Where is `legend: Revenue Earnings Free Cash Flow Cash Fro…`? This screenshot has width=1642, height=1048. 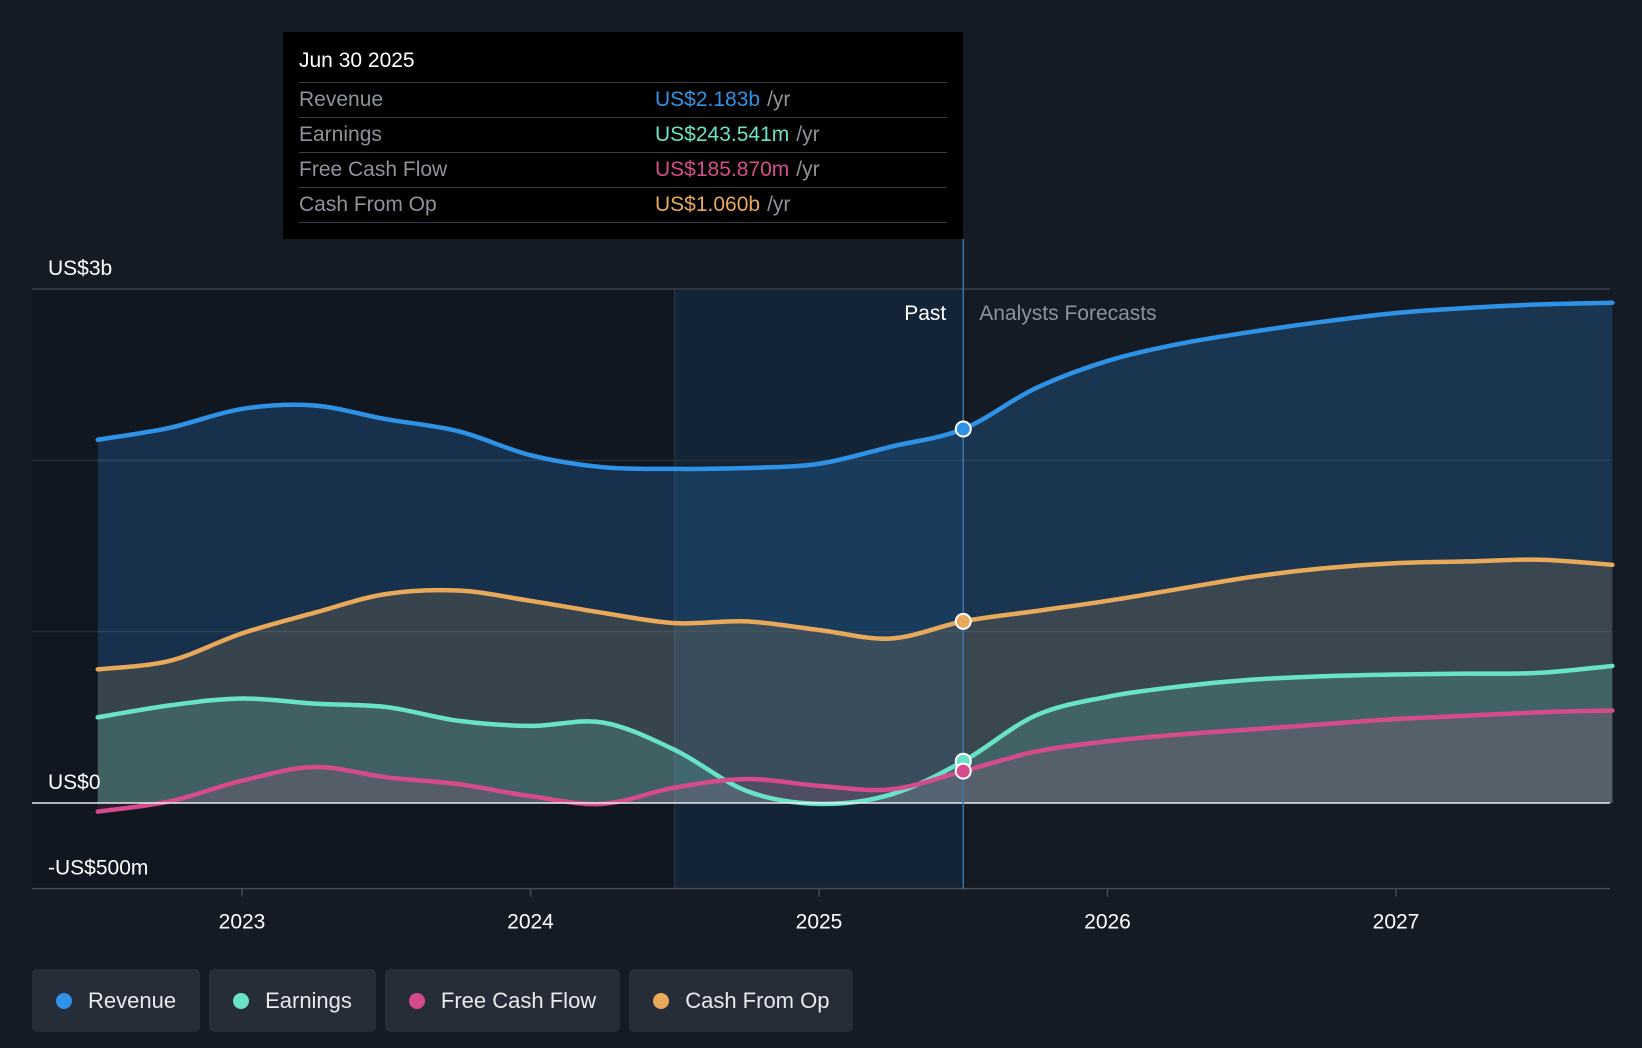 legend: Revenue Earnings Free Cash Flow Cash Fro… is located at coordinates (447, 1000).